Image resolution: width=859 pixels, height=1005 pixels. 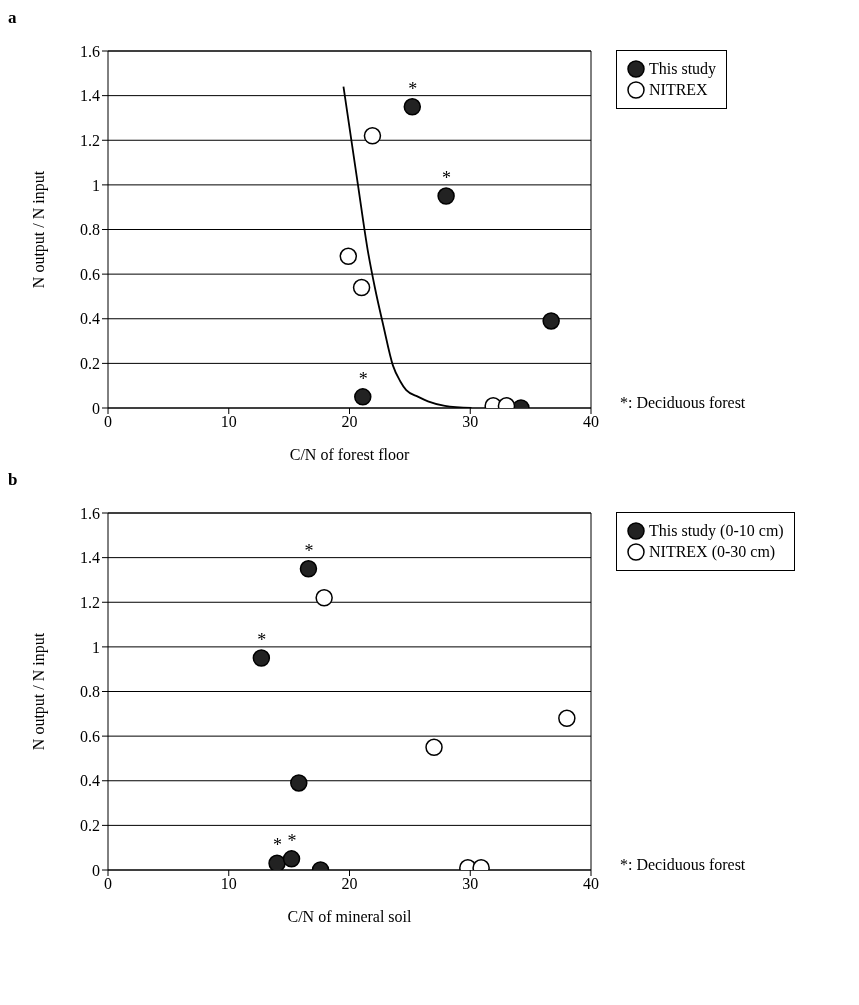 What do you see at coordinates (716, 531) in the screenshot?
I see `legend-label: This study (0-10 cm)` at bounding box center [716, 531].